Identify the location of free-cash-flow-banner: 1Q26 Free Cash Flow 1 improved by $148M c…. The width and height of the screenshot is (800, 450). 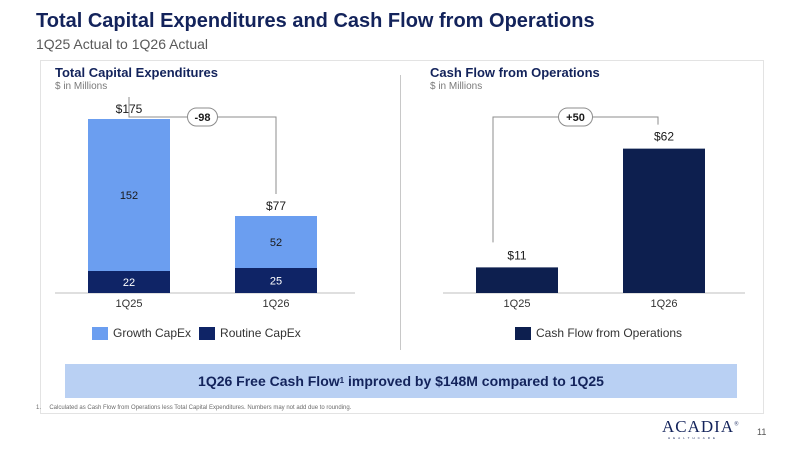
(401, 381).